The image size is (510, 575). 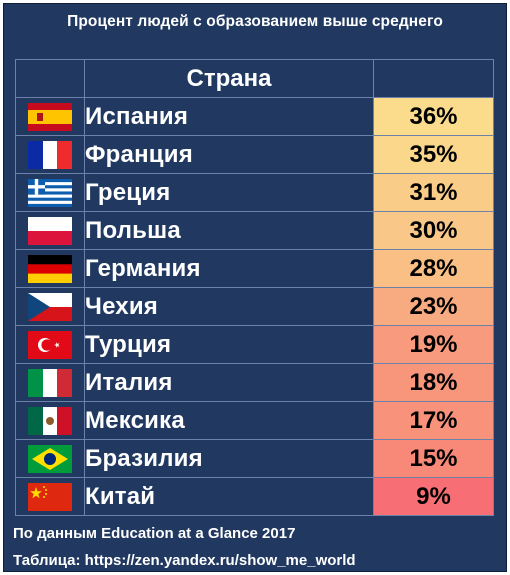 What do you see at coordinates (433, 116) in the screenshot?
I see `percent-value: 36%` at bounding box center [433, 116].